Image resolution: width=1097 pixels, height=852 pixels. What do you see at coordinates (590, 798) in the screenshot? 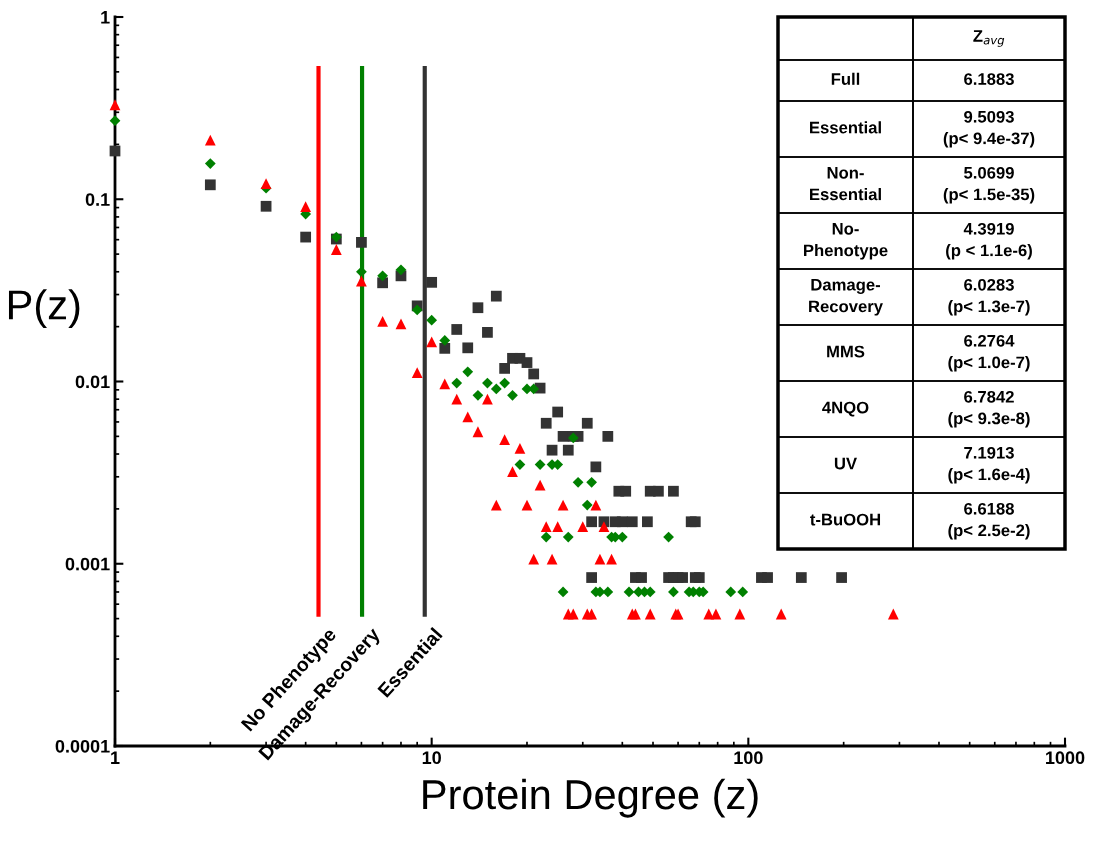
I see `x-axis-title: Protein Degree (z)` at bounding box center [590, 798].